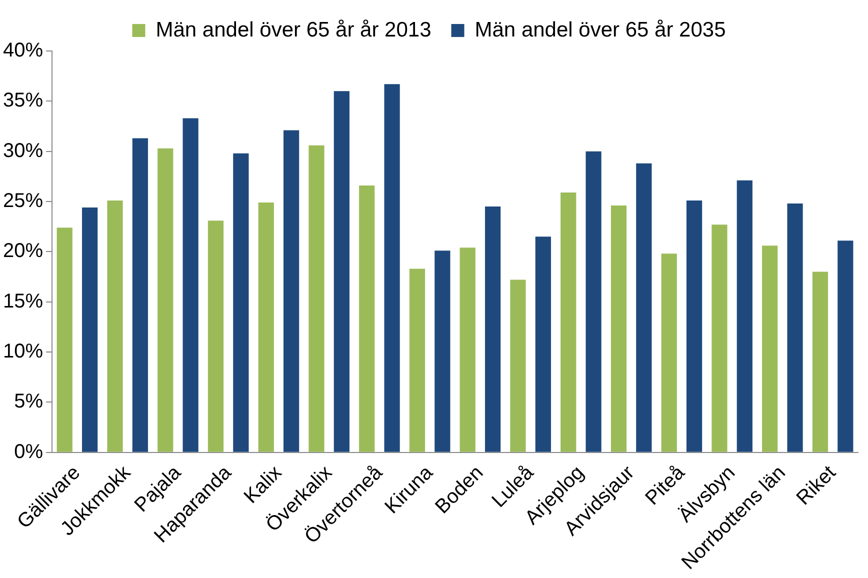 Image resolution: width=868 pixels, height=578 pixels. Describe the element at coordinates (23, 151) in the screenshot. I see `y-tick-label: 30%` at that location.